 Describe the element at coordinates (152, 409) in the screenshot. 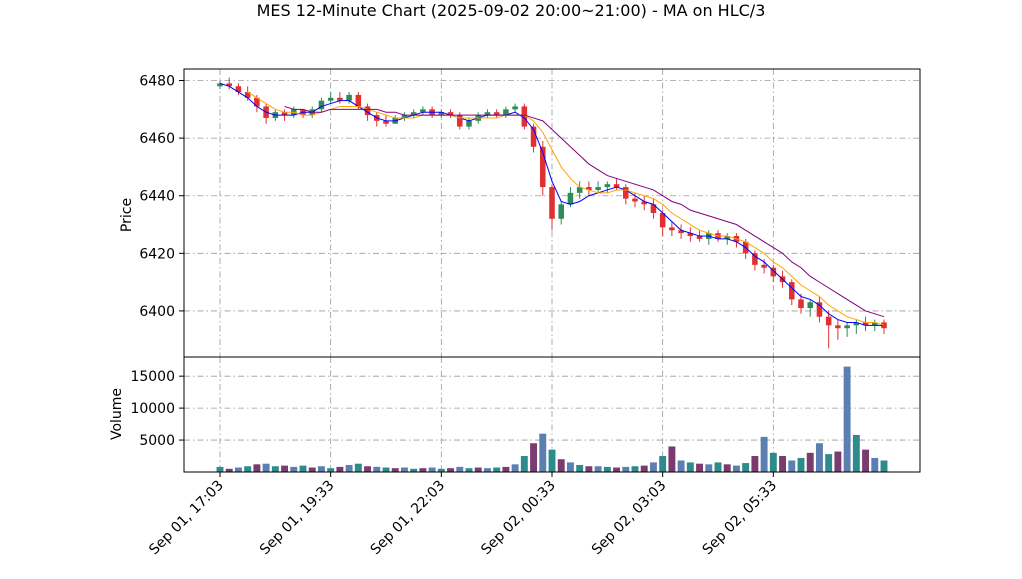

I see `volume-ytick-label: 10000` at that location.